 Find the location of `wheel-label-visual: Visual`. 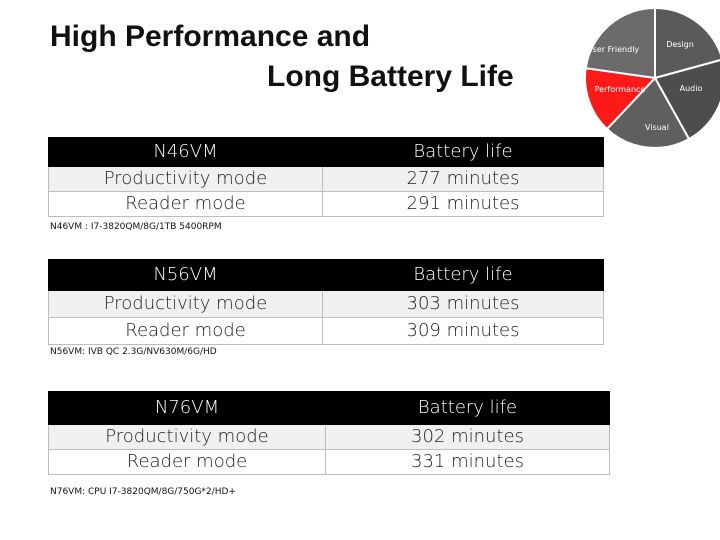

wheel-label-visual: Visual is located at coordinates (657, 127).